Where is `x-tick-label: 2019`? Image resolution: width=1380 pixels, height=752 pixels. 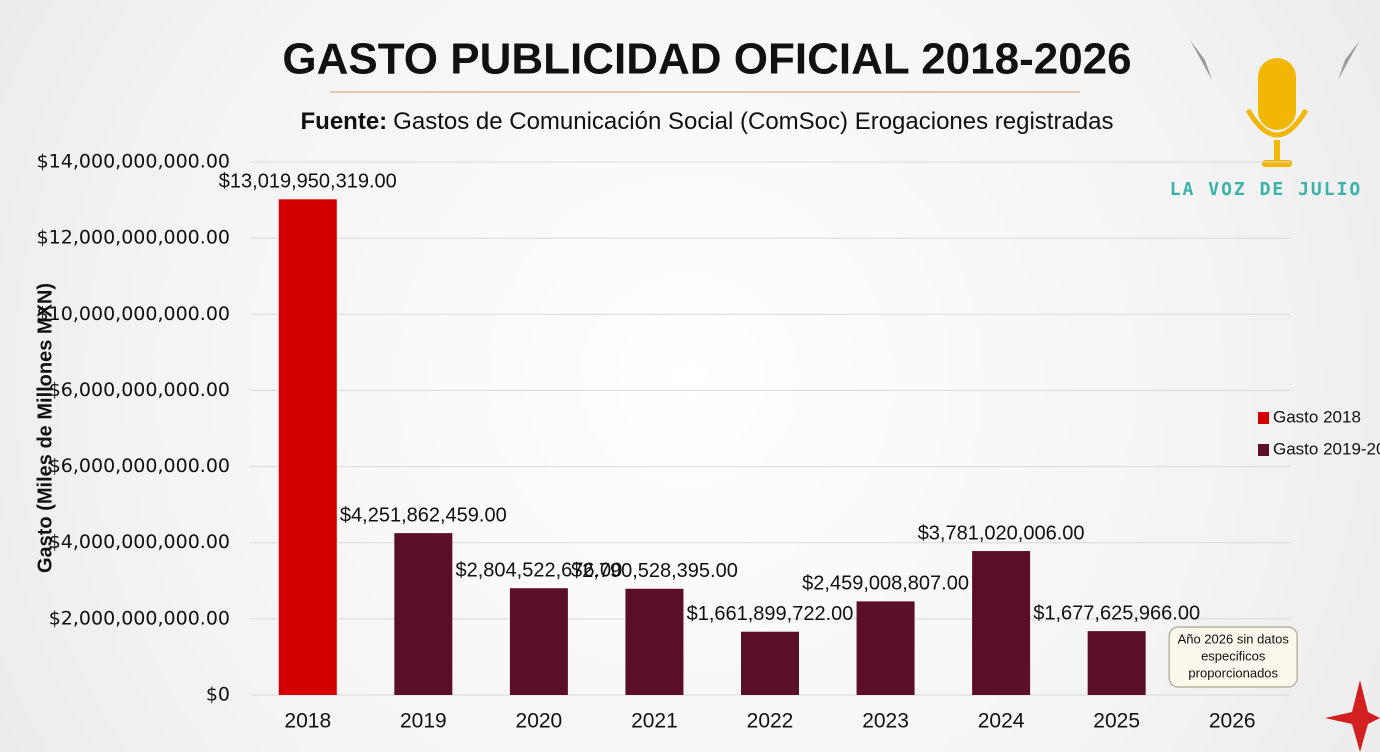 x-tick-label: 2019 is located at coordinates (423, 721).